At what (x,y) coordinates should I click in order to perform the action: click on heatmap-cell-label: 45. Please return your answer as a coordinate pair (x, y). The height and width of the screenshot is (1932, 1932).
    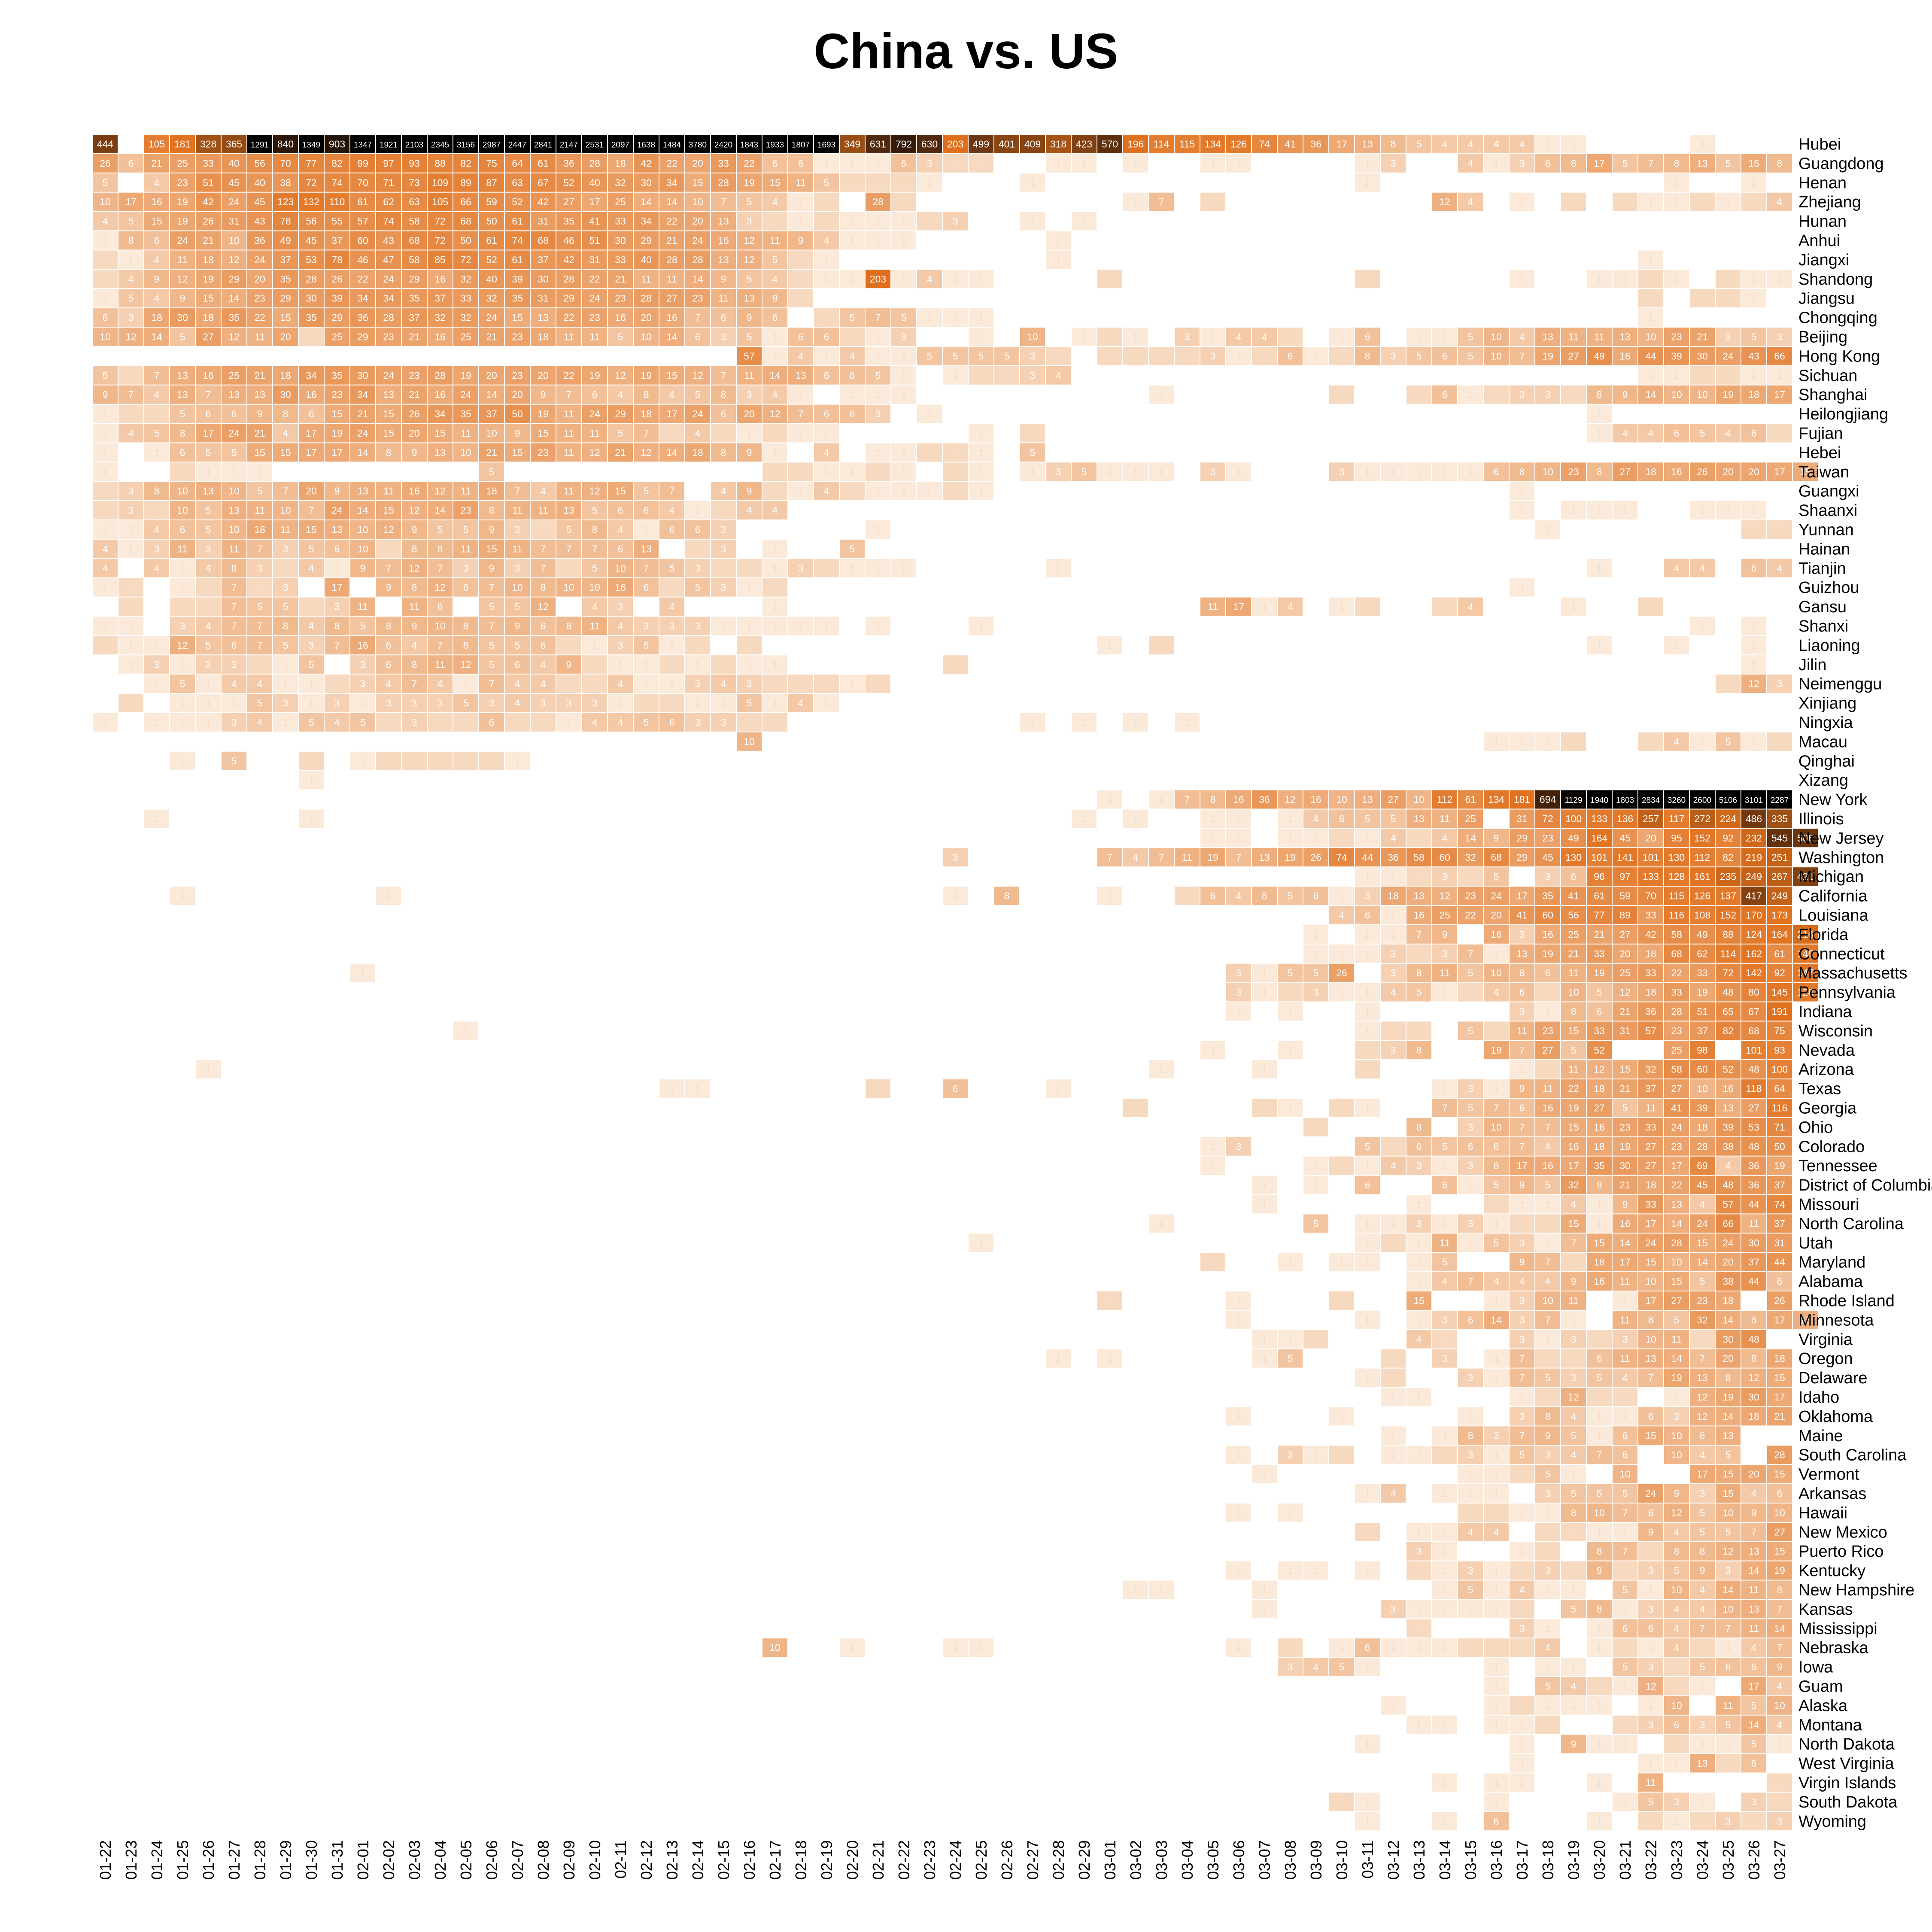
    Looking at the image, I should click on (1703, 1185).